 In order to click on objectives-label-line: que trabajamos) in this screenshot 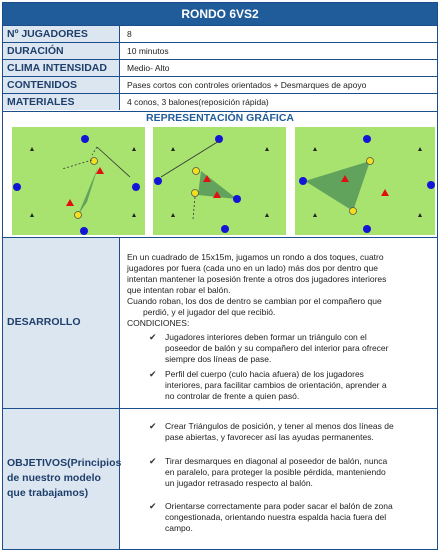, I will do `click(48, 493)`.